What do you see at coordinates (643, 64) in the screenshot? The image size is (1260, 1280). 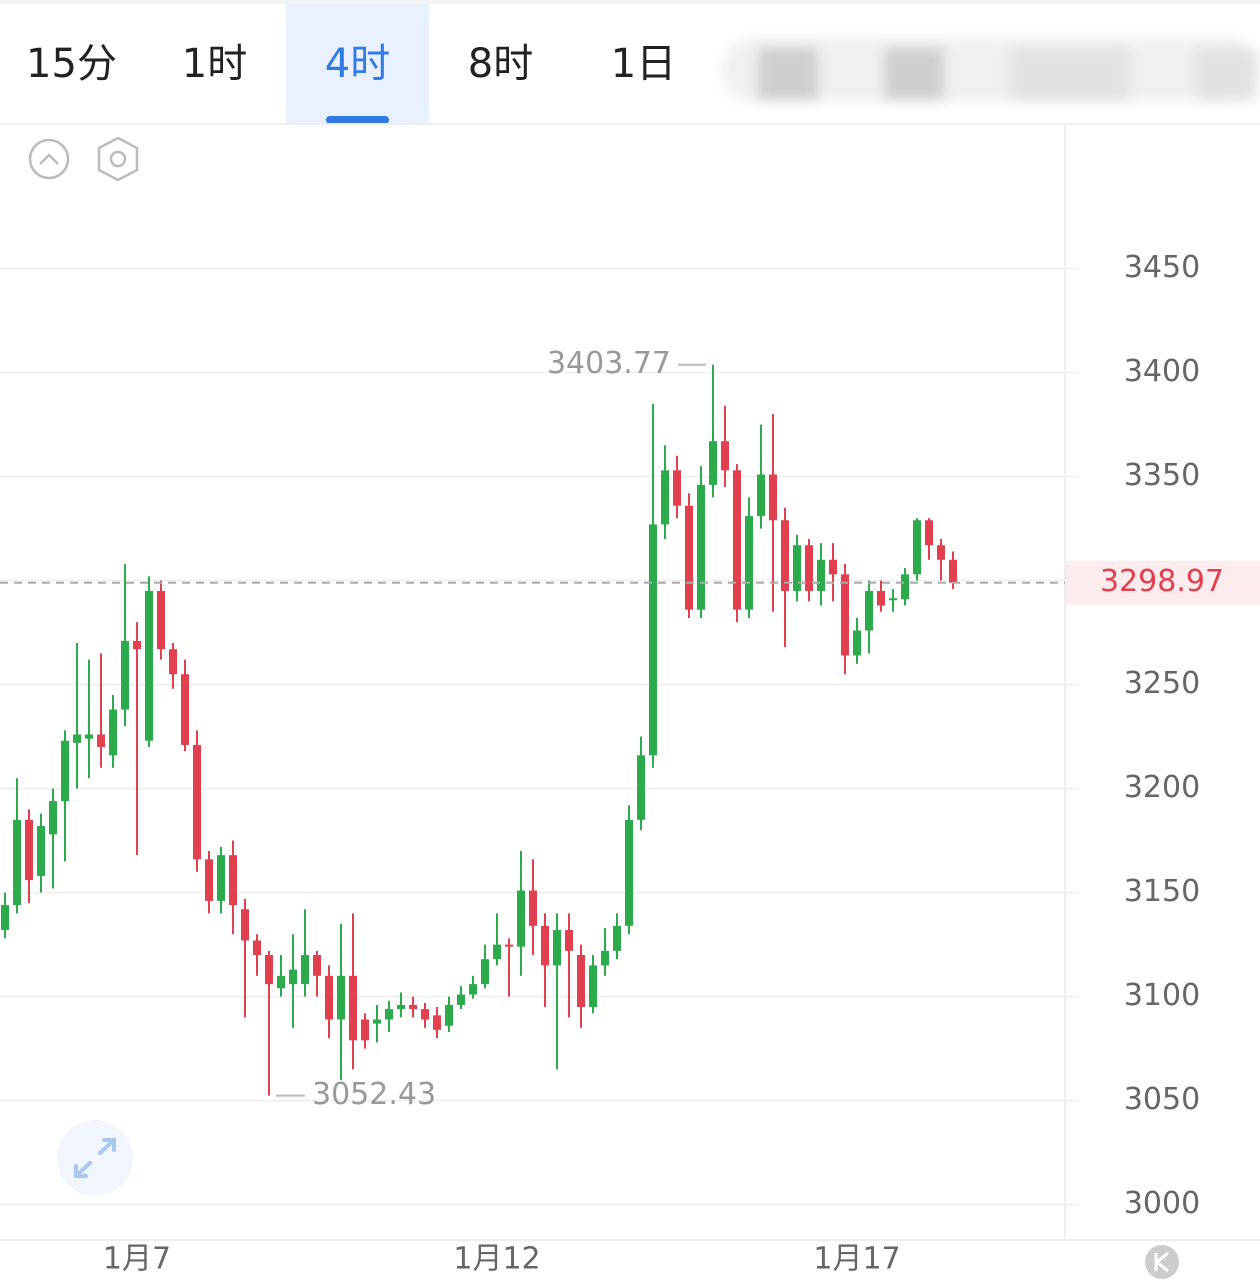 I see `timeframe-tab: 1日` at bounding box center [643, 64].